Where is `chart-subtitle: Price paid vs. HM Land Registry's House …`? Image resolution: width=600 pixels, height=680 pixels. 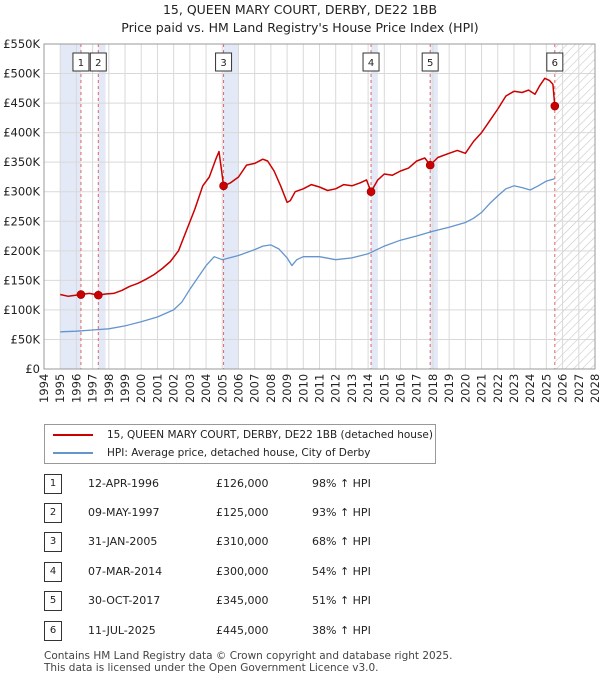
chart-subtitle: Price paid vs. HM Land Registry's House … is located at coordinates (300, 27).